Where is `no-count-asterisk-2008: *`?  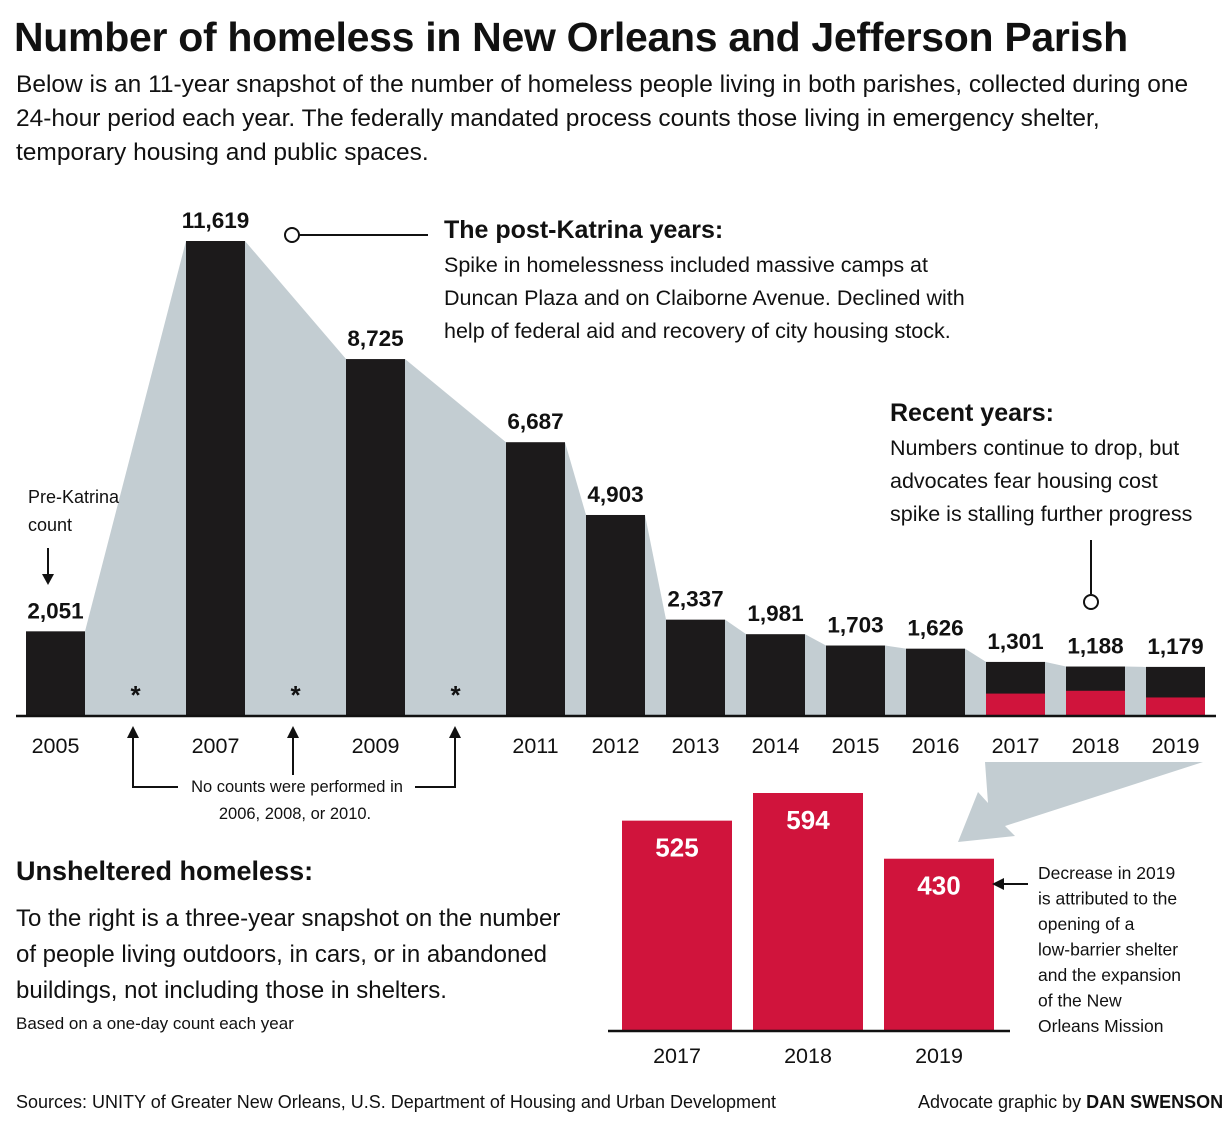 no-count-asterisk-2008: * is located at coordinates (295, 695).